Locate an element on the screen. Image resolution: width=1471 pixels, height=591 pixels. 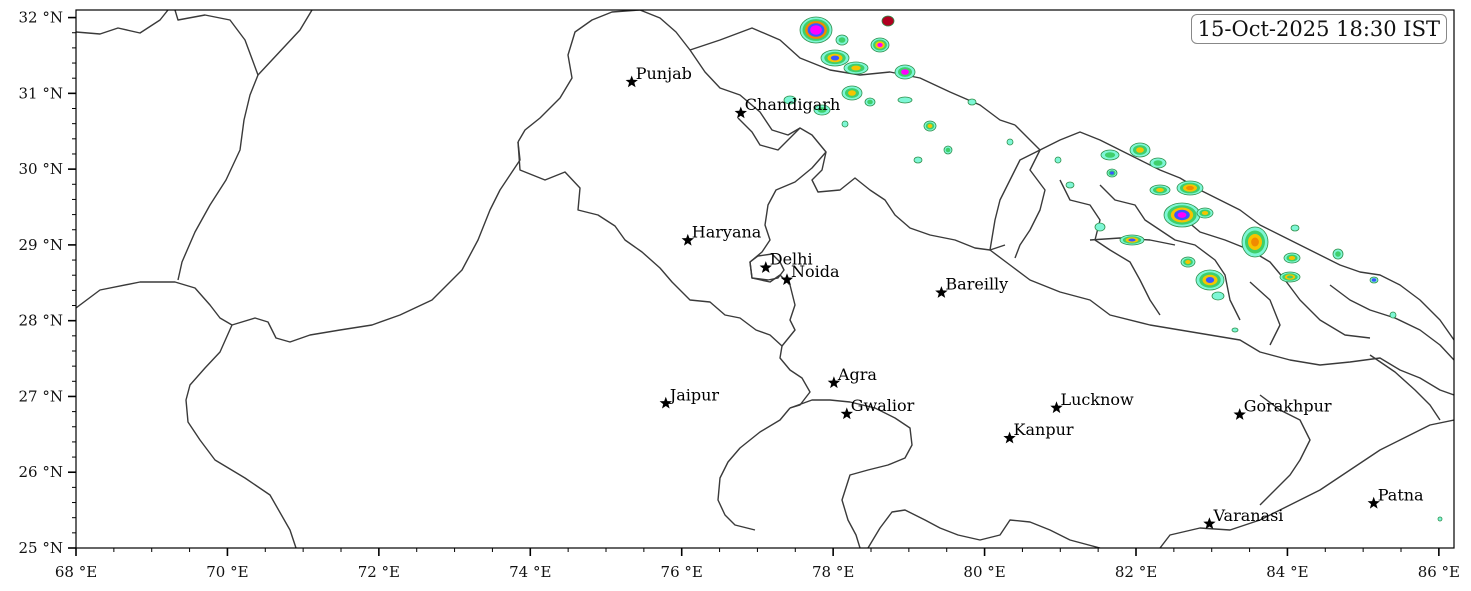
city-label: Chandigarh is located at coordinates (792, 104).